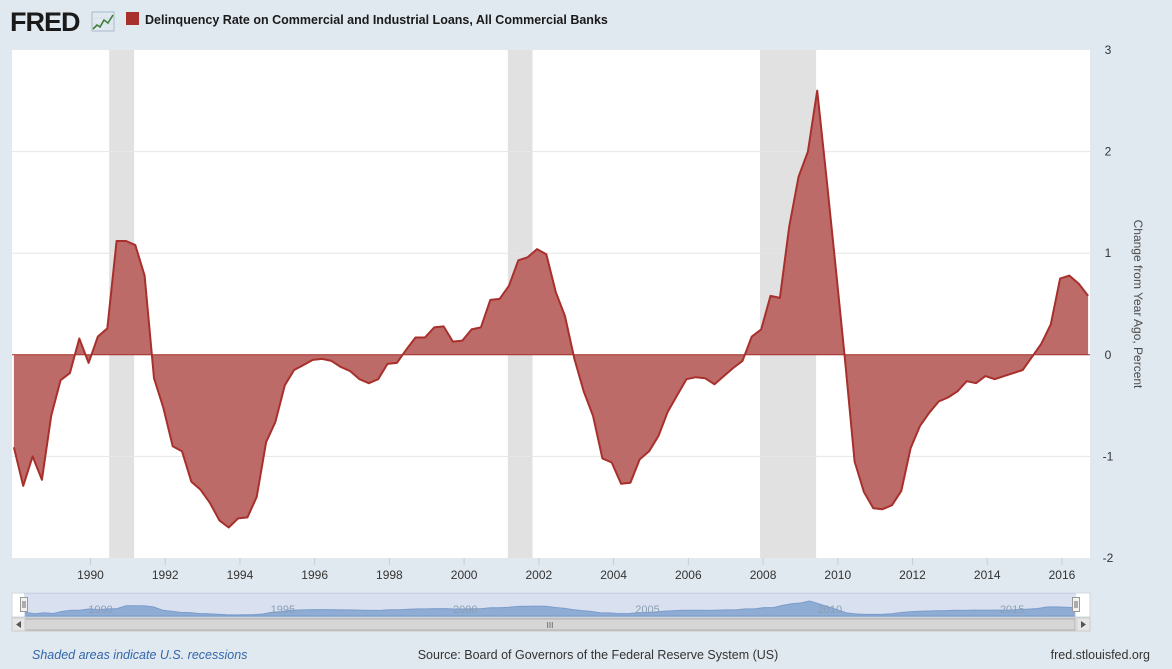  What do you see at coordinates (90, 575) in the screenshot?
I see `x-tick-label: 1990` at bounding box center [90, 575].